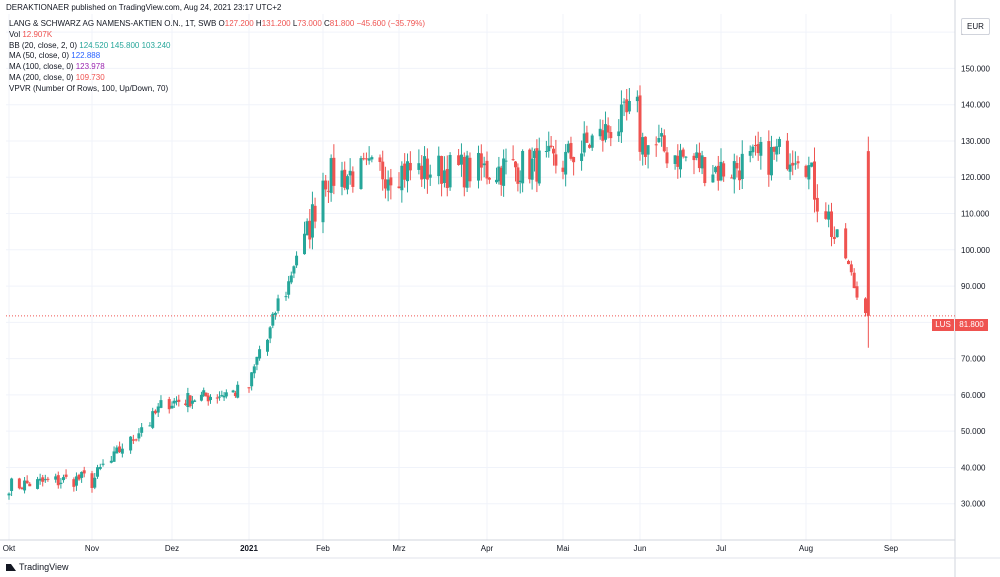 The image size is (1000, 577). I want to click on volume-label: Vol, so click(15, 34).